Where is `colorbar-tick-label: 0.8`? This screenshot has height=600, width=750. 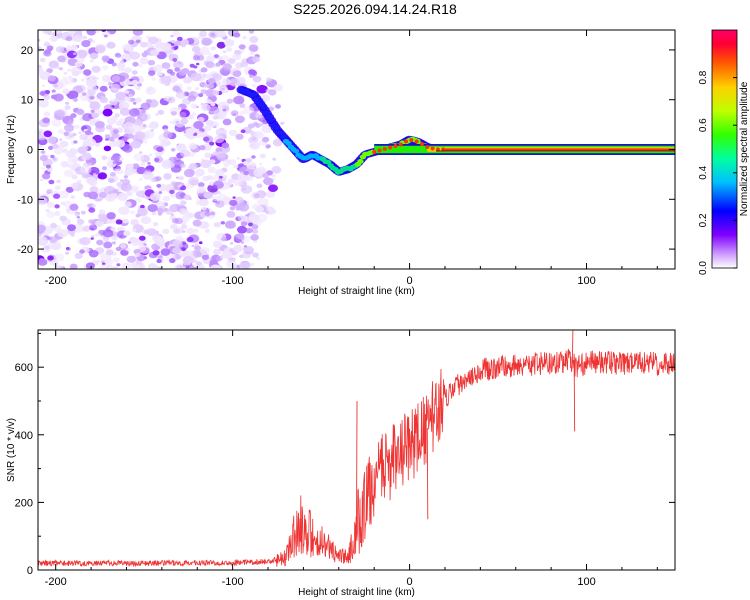 colorbar-tick-label: 0.8 is located at coordinates (703, 77).